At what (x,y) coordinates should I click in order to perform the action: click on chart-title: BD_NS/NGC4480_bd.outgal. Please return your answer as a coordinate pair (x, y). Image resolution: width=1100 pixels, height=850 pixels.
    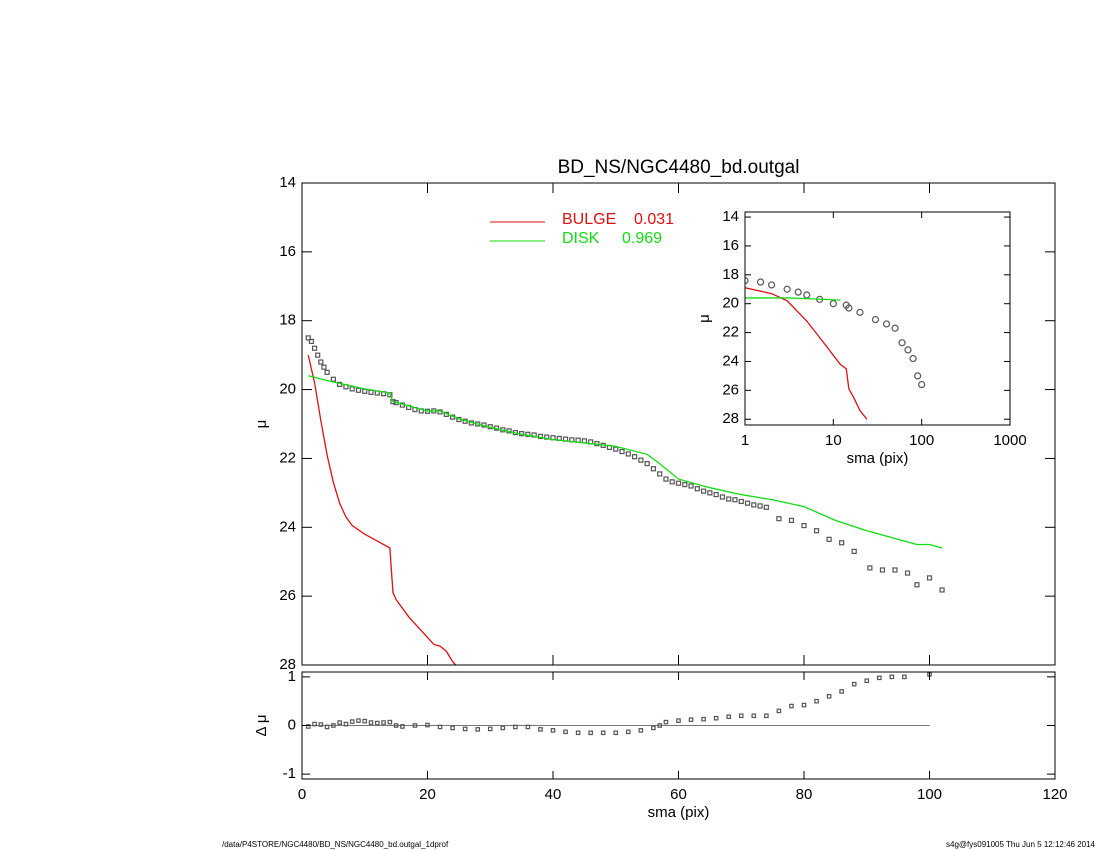
    Looking at the image, I should click on (679, 167).